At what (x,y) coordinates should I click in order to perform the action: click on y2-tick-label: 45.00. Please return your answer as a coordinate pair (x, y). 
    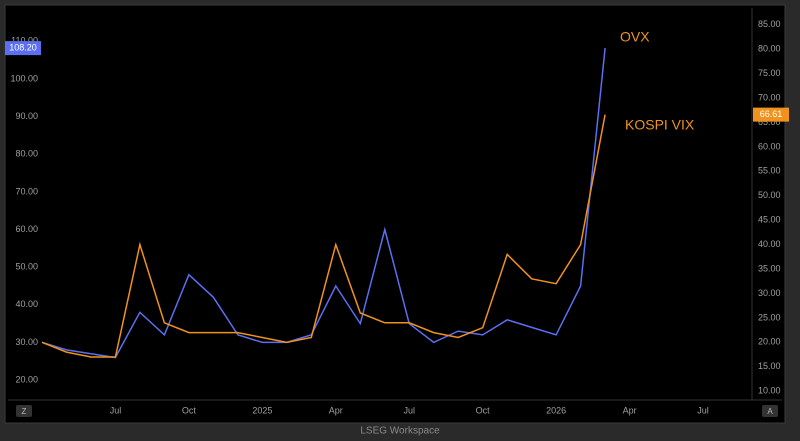
    Looking at the image, I should click on (769, 220).